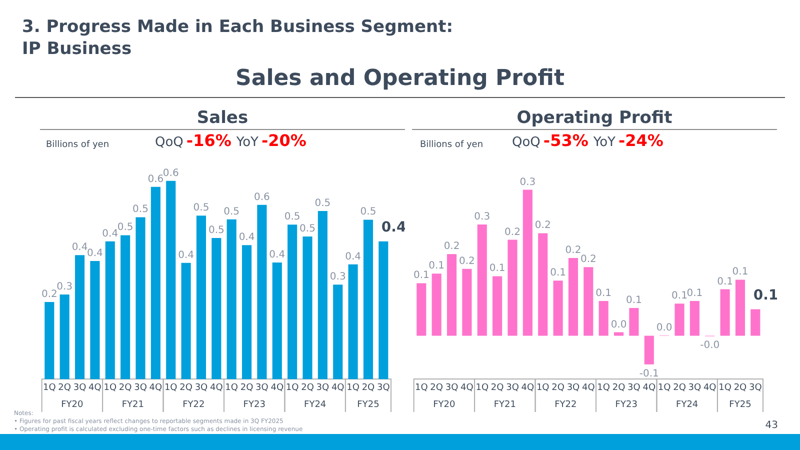  Describe the element at coordinates (283, 140) in the screenshot. I see `text: -20%` at that location.